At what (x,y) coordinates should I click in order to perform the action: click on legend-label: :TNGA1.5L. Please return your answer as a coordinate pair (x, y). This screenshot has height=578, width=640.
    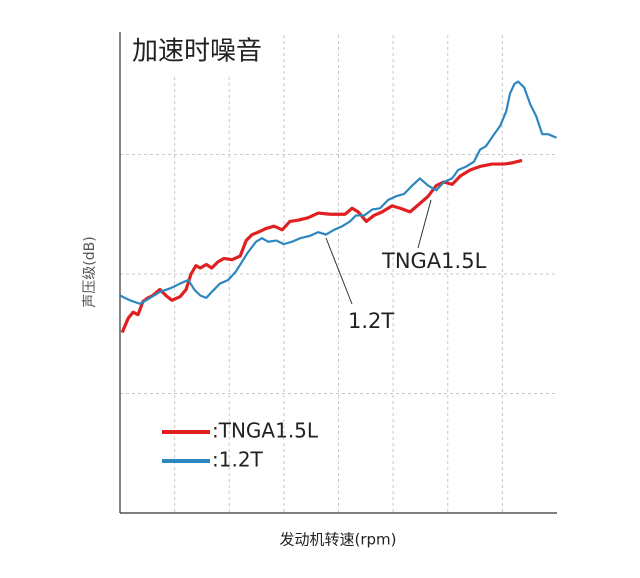
    Looking at the image, I should click on (265, 431).